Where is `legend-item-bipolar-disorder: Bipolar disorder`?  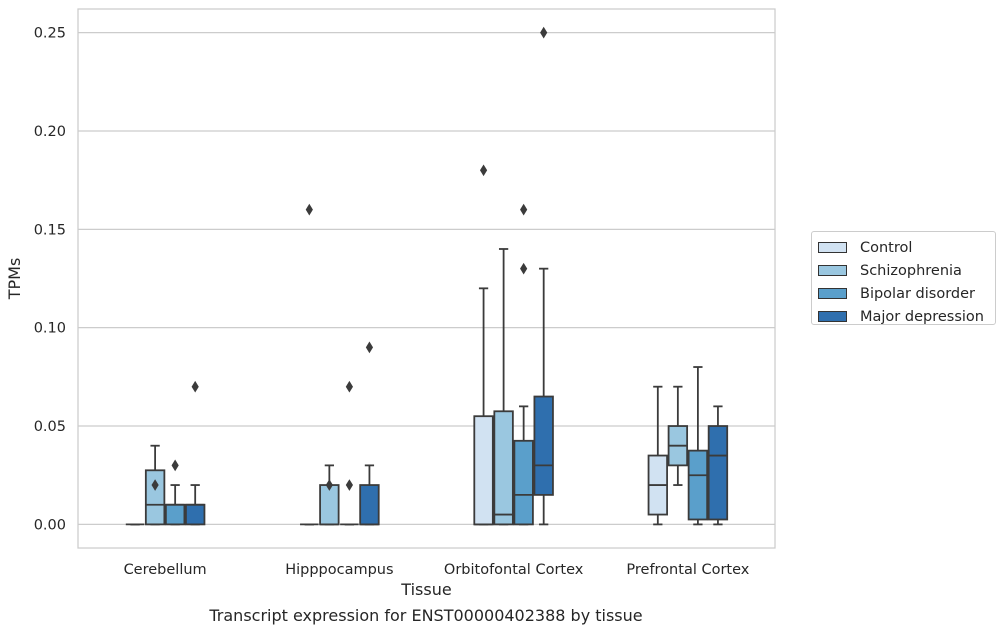 legend-item-bipolar-disorder: Bipolar disorder is located at coordinates (906, 293).